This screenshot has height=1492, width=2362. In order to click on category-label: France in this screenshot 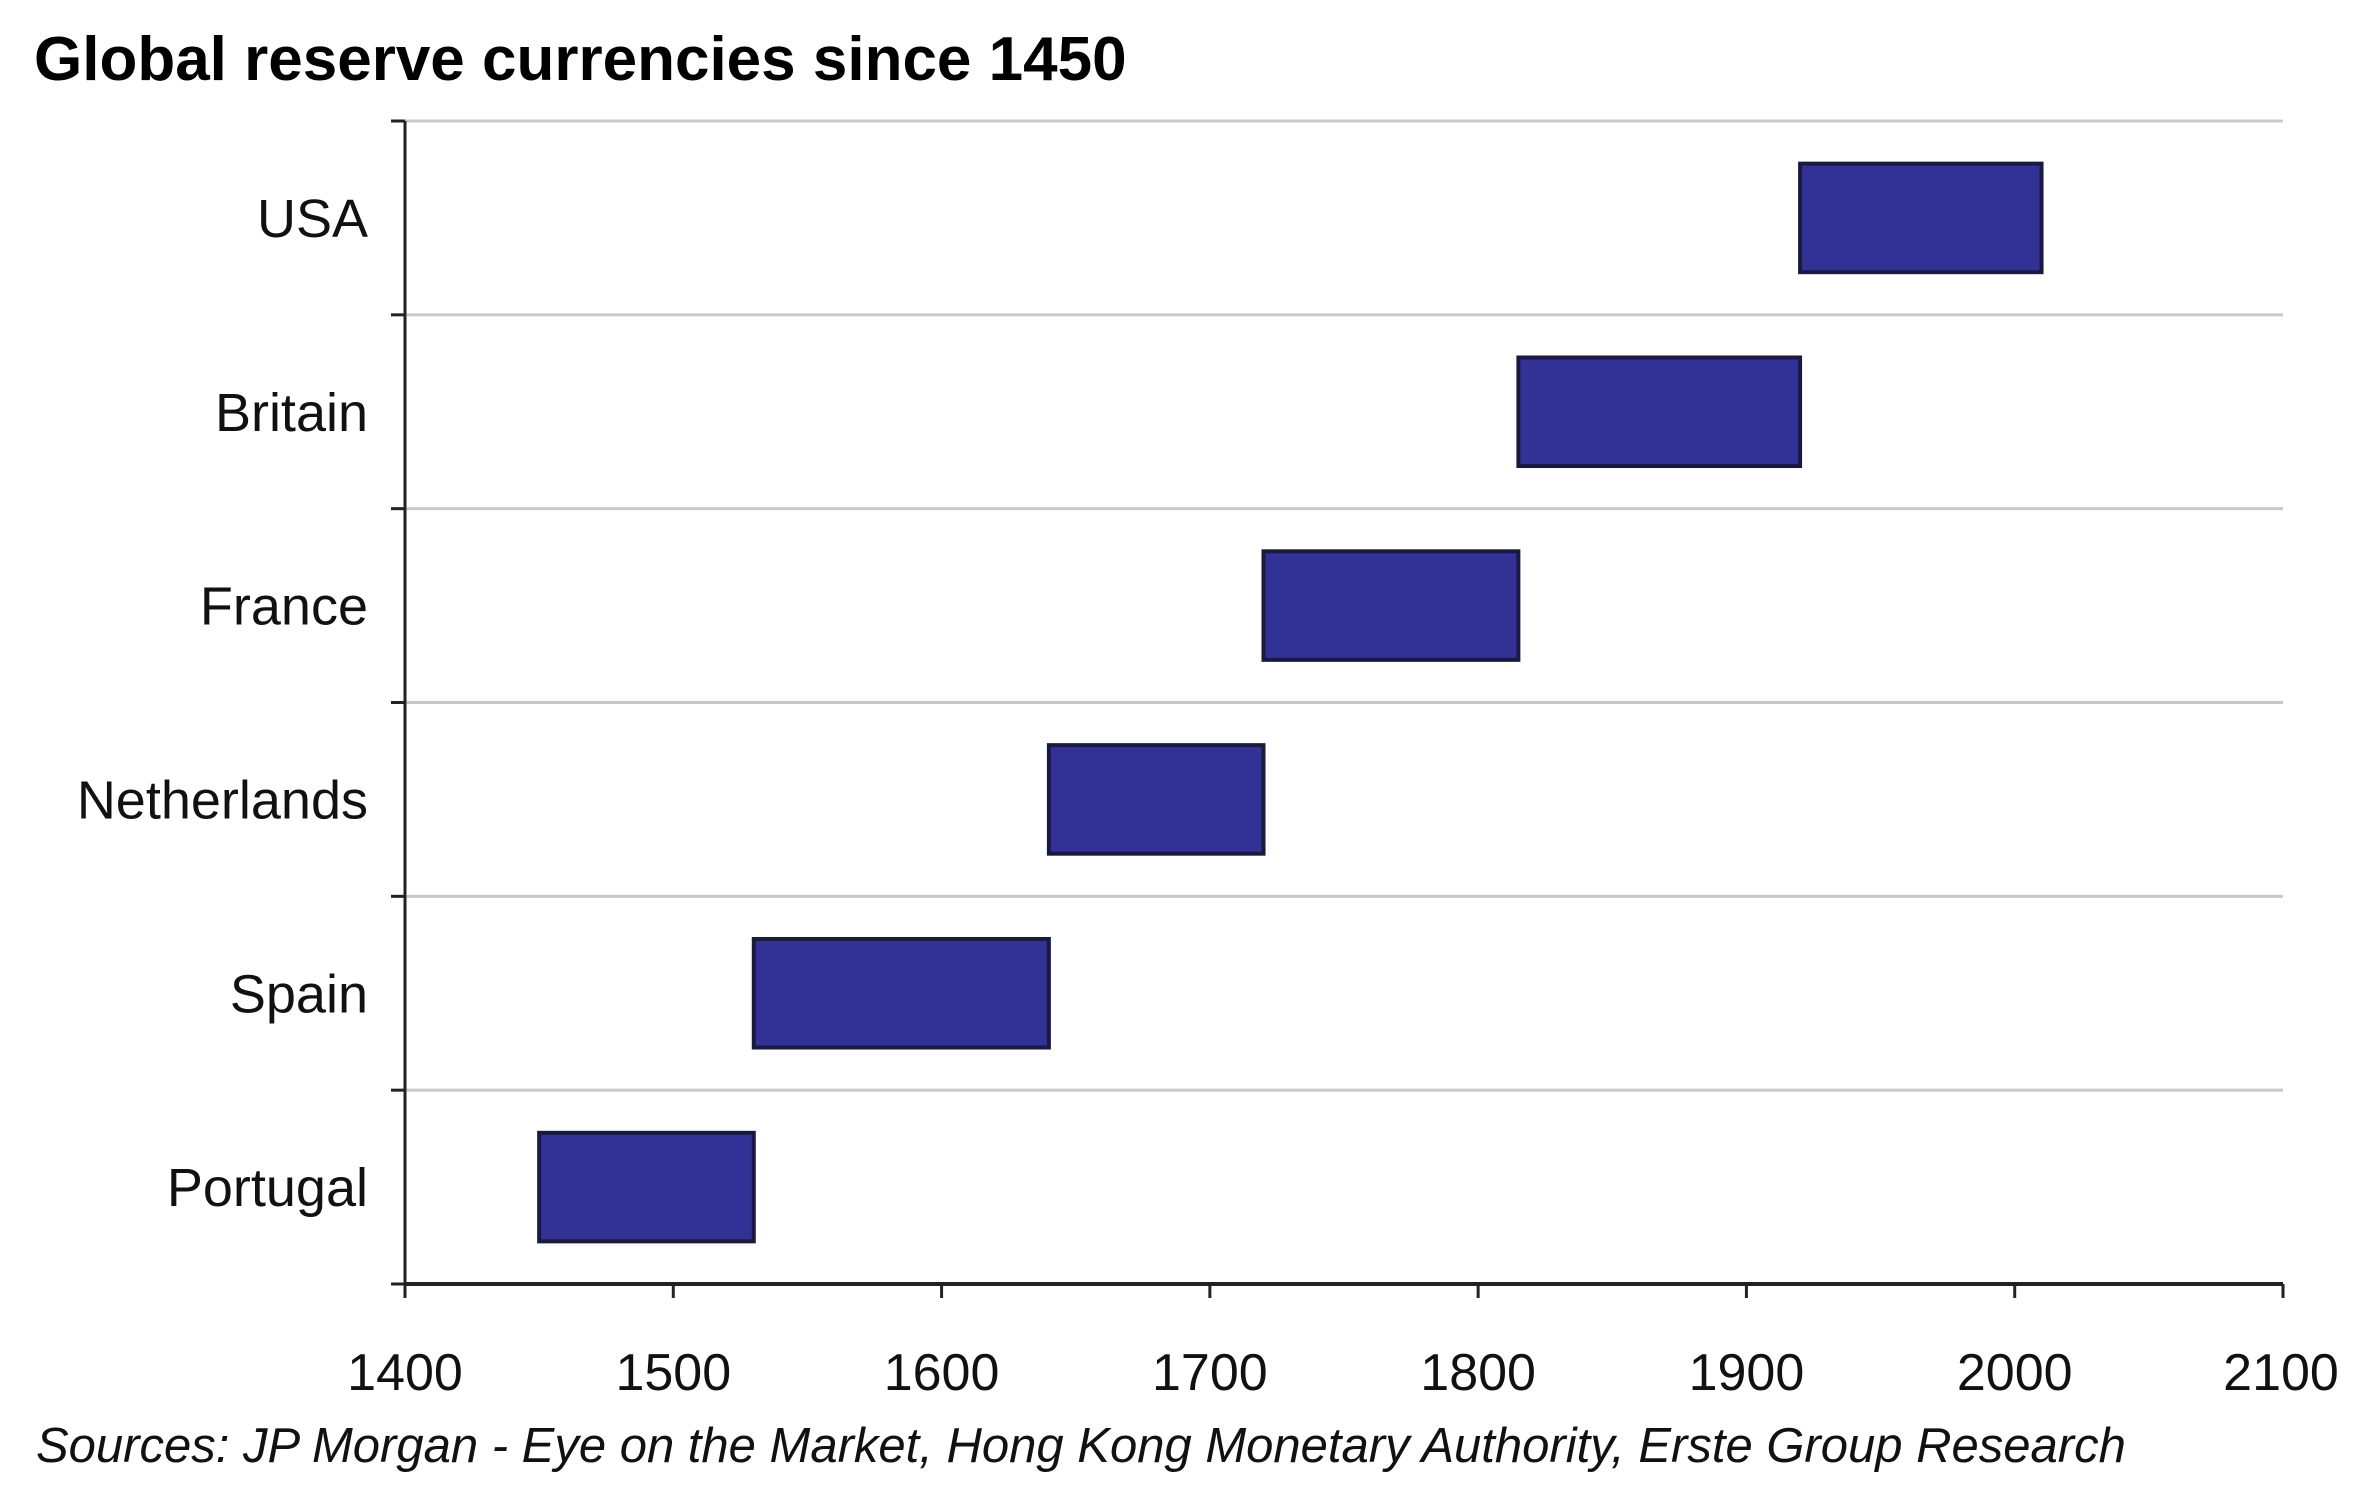, I will do `click(284, 607)`.